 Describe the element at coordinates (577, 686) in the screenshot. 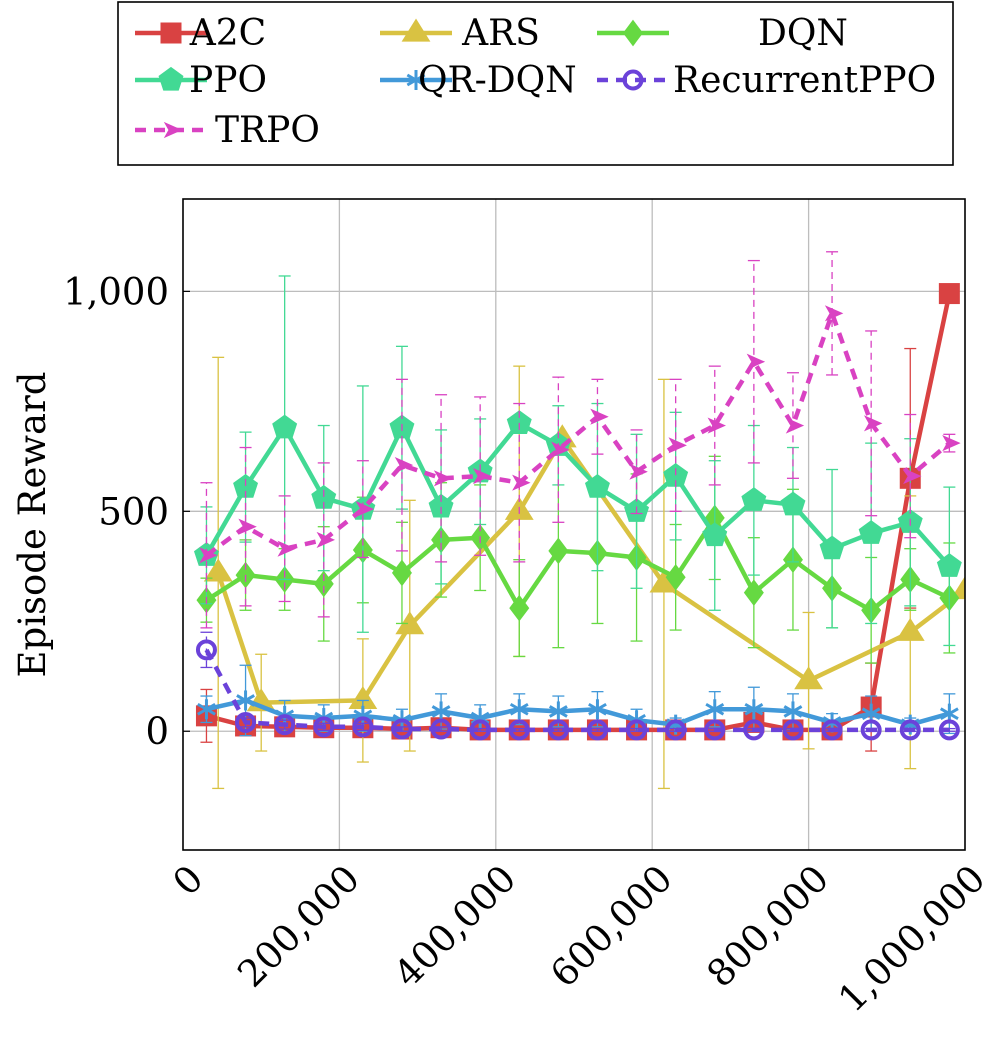

I see `series-recurrentppo` at that location.